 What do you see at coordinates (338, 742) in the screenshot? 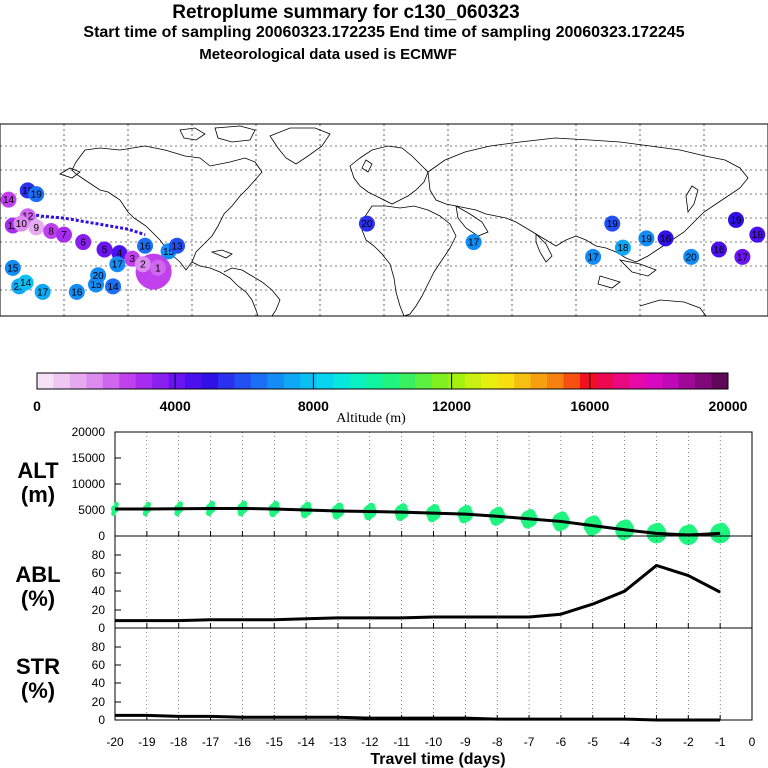
I see `x-tick-label: -13` at bounding box center [338, 742].